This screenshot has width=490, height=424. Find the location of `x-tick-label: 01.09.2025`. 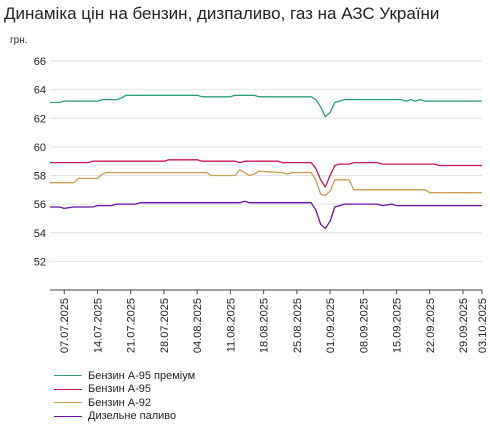

x-tick-label: 01.09.2025 is located at coordinates (331, 325).